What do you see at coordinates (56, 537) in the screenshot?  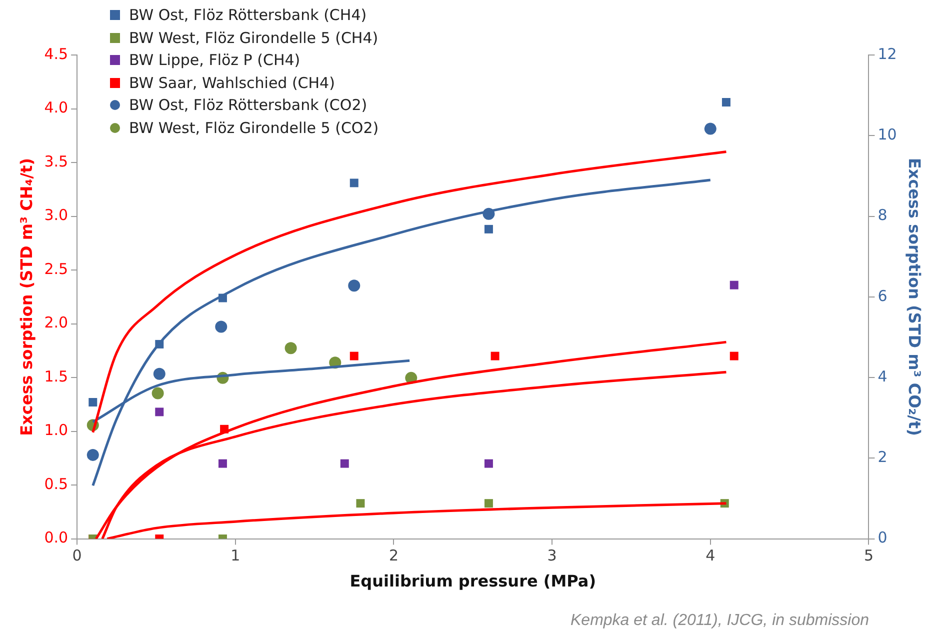 I see `y-tick-label: 0.0` at bounding box center [56, 537].